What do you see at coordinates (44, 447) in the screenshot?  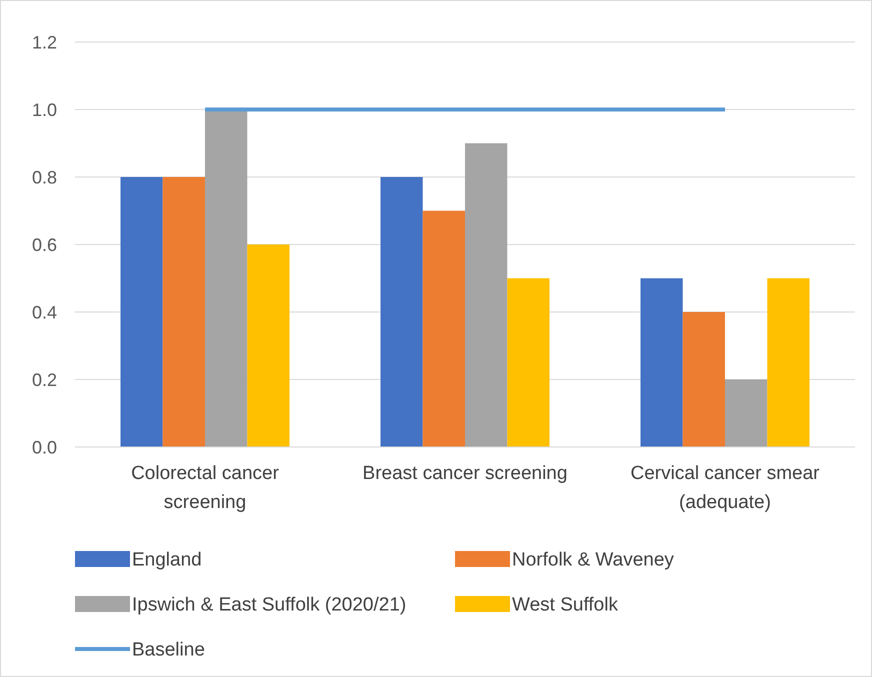 I see `y-tick-label: 0.0` at bounding box center [44, 447].